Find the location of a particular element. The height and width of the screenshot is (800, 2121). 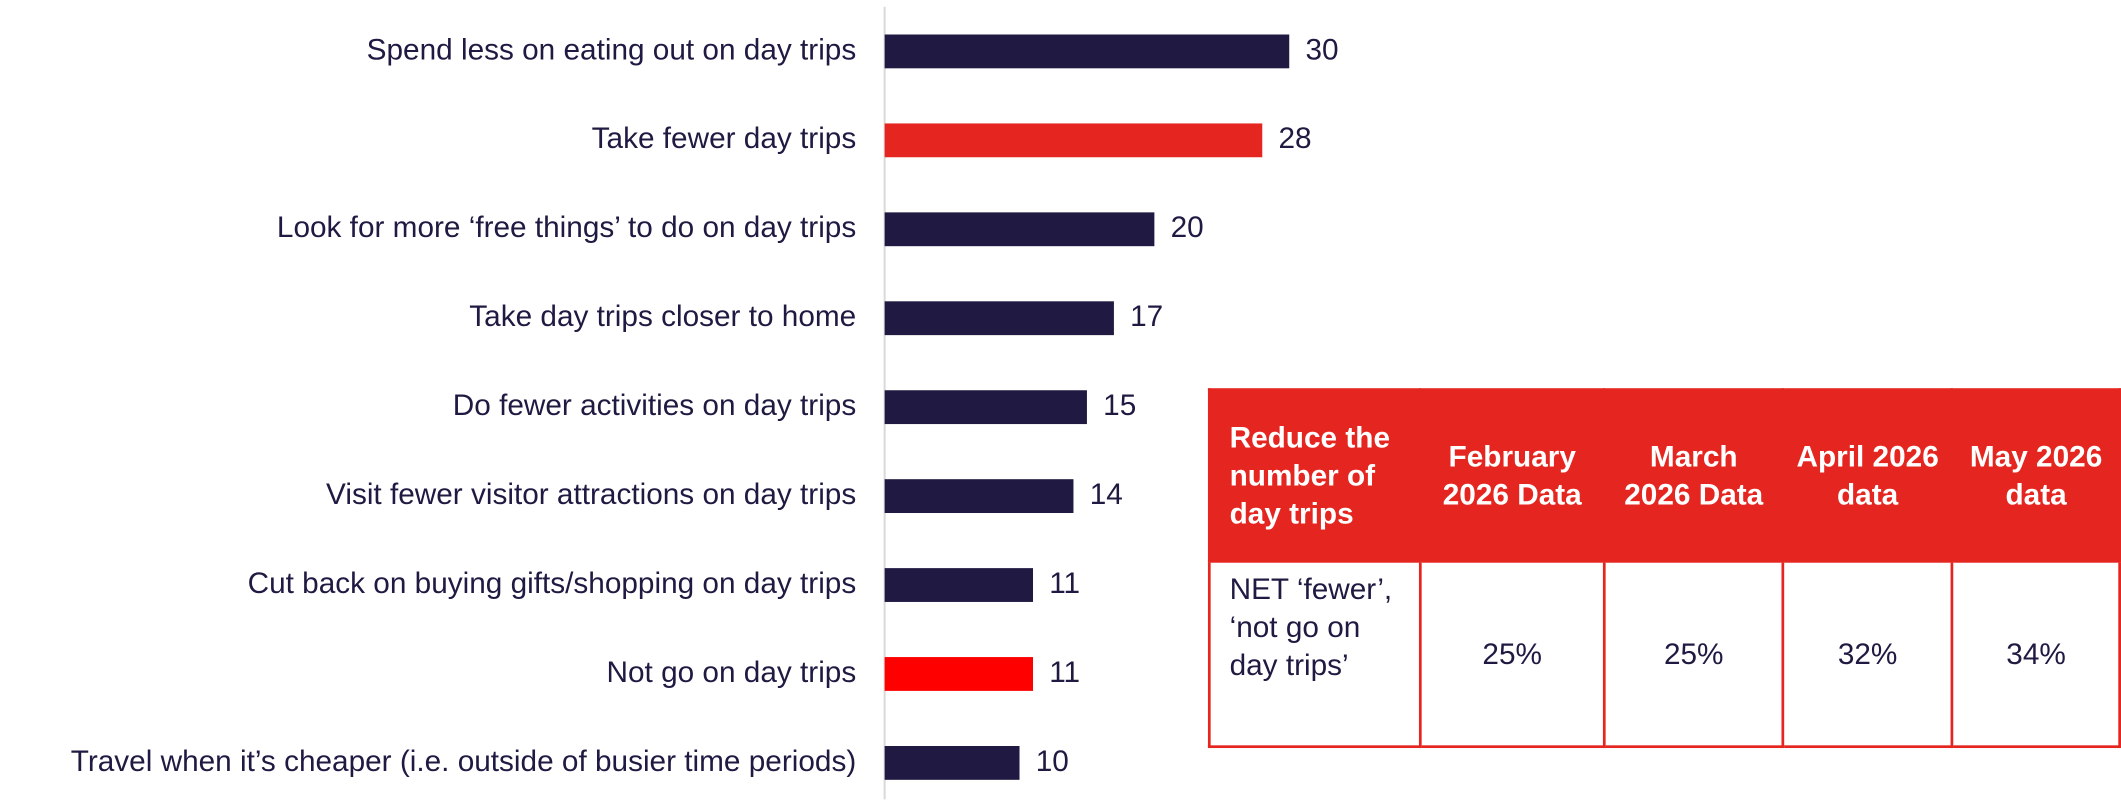

value-label: 17 is located at coordinates (1146, 316).